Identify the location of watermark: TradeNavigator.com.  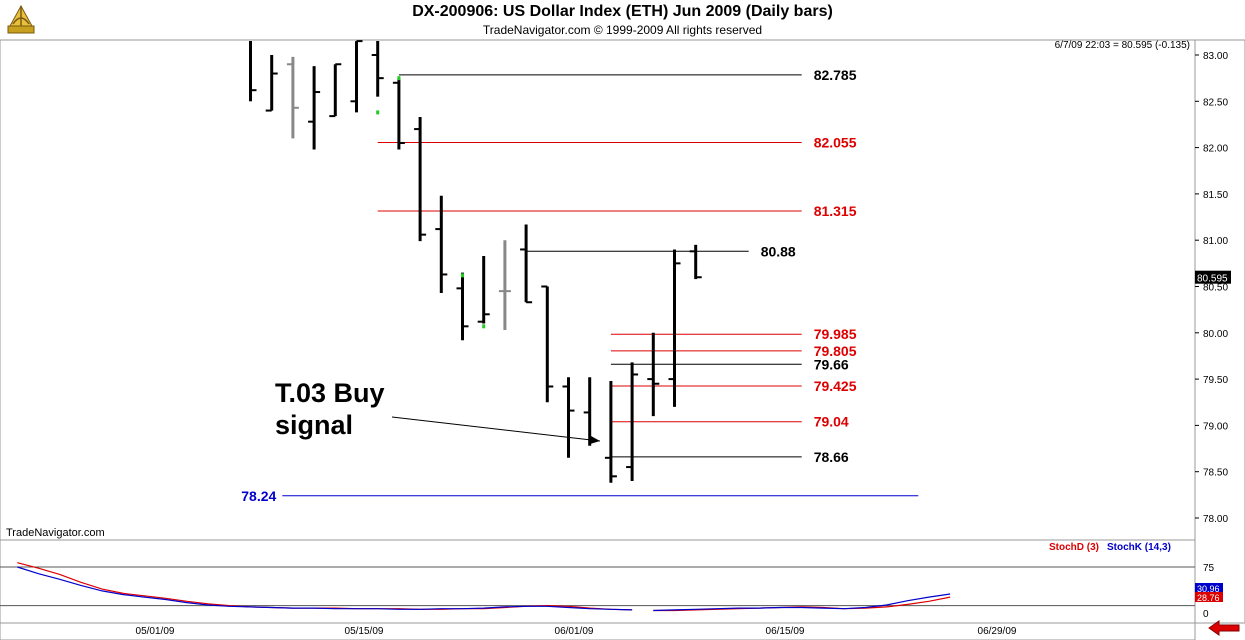
(55, 533).